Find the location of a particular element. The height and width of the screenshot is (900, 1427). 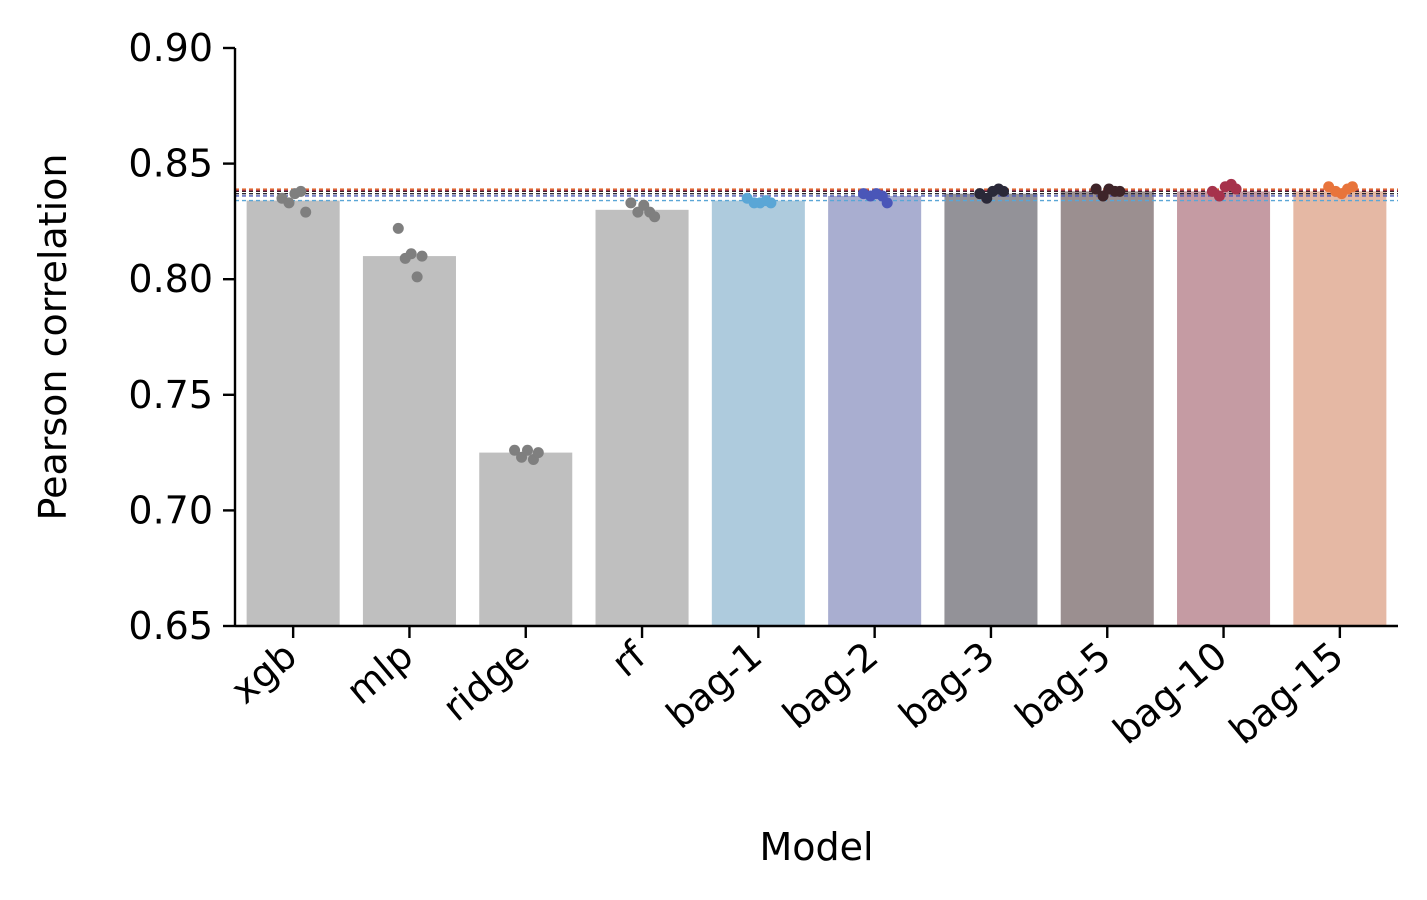

x-tick-label-bag-1: bag-1 is located at coordinates (714, 685).